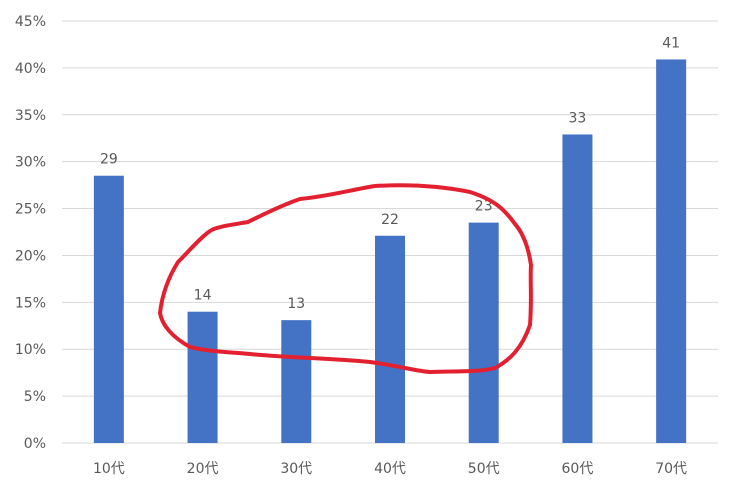 The width and height of the screenshot is (736, 495). What do you see at coordinates (390, 220) in the screenshot?
I see `data-label: 22` at bounding box center [390, 220].